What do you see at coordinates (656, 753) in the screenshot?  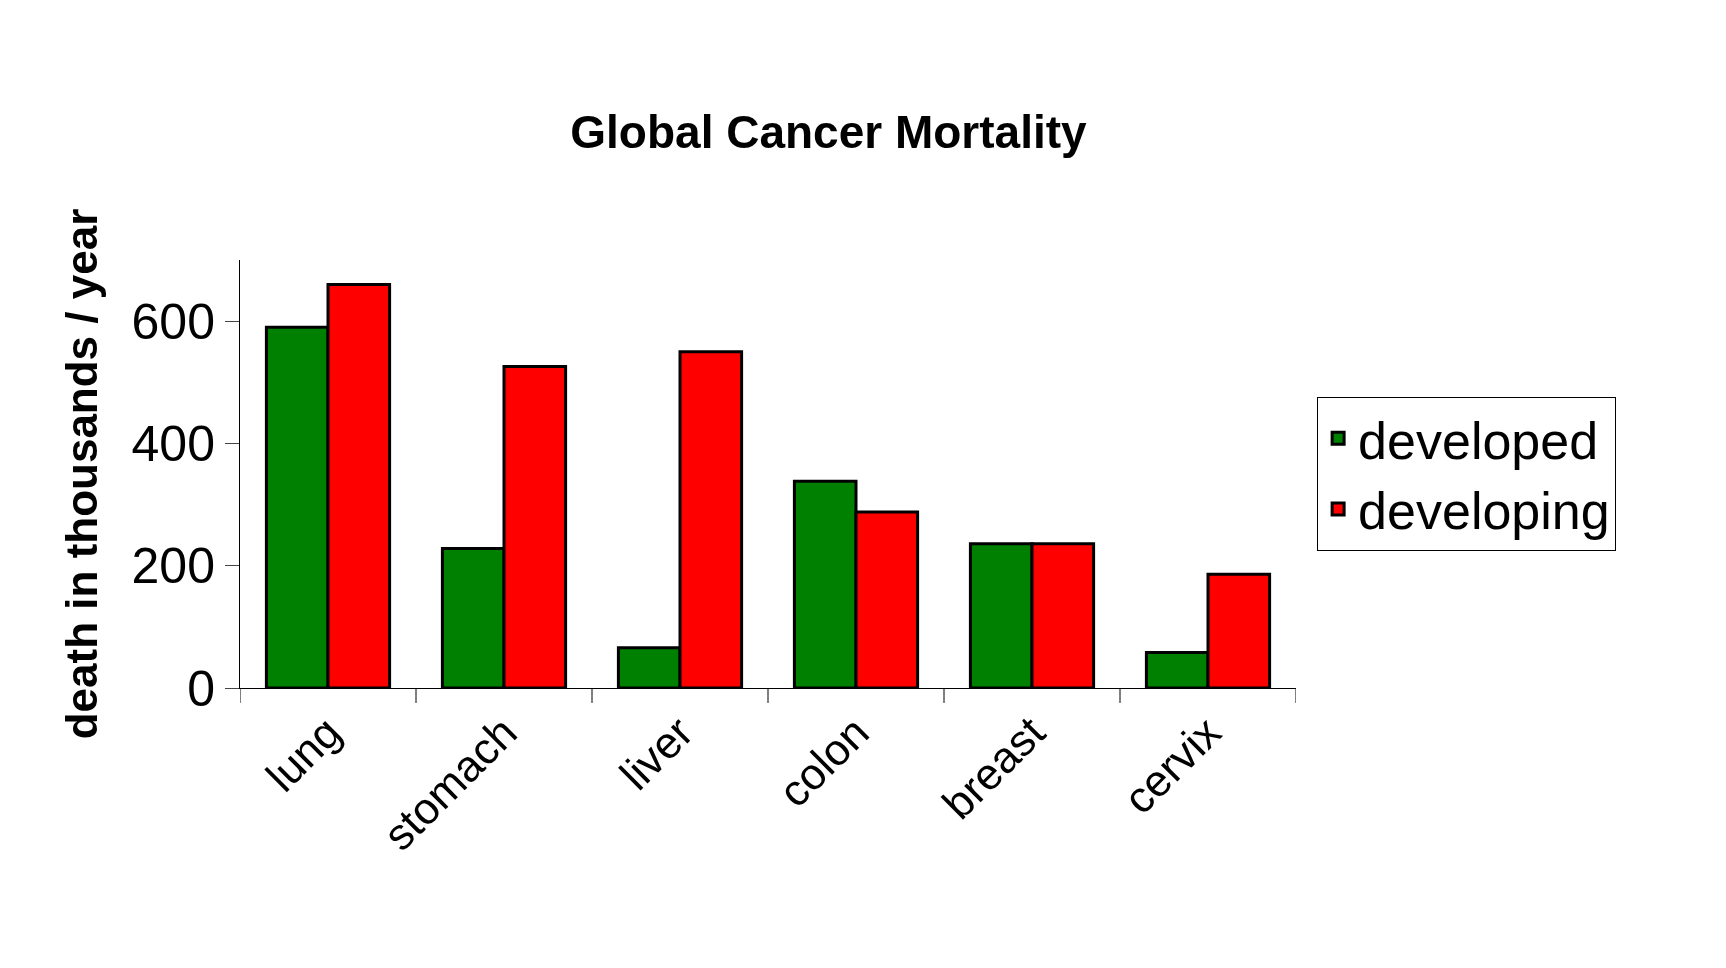 I see `x-tick-label: liver` at bounding box center [656, 753].